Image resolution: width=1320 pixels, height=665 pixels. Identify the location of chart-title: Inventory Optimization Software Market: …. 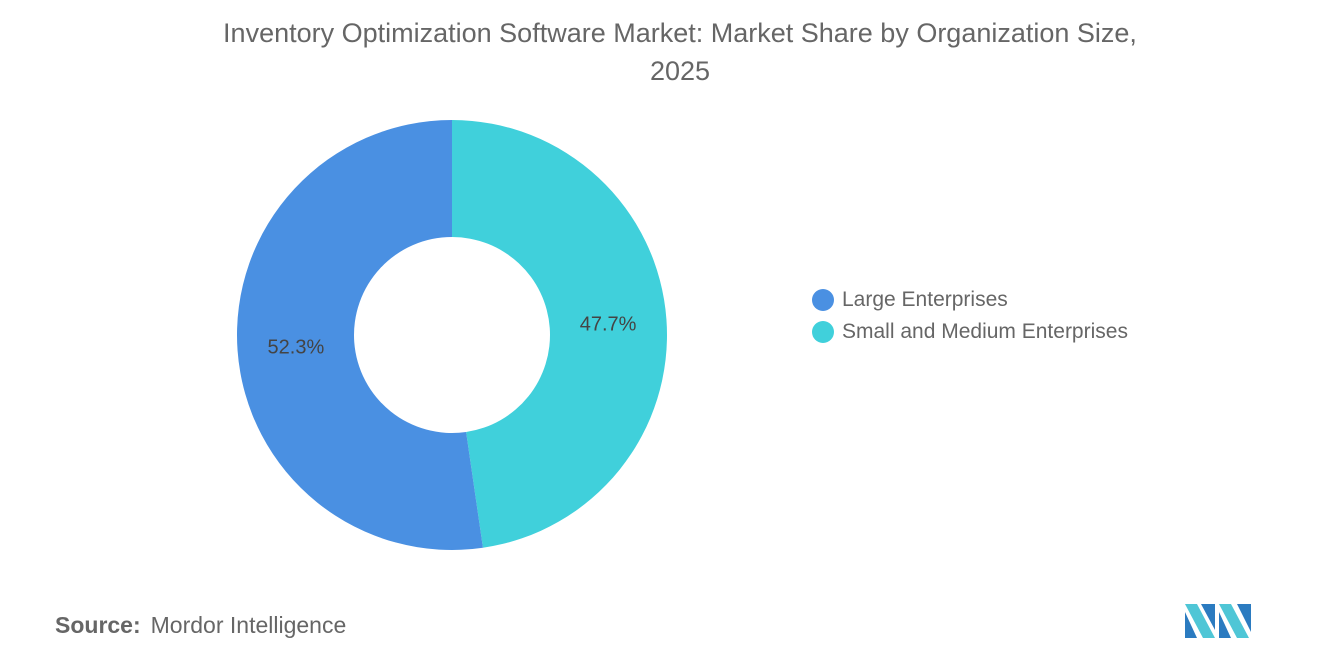
(680, 52).